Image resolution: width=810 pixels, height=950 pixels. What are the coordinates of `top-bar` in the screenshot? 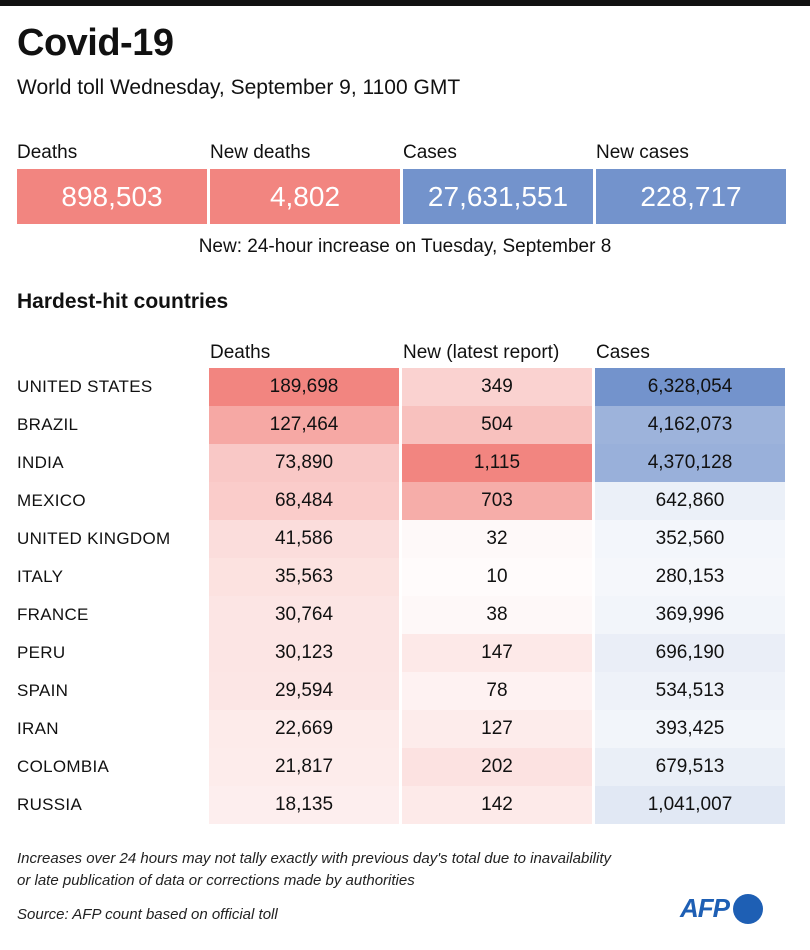 It's located at (405, 3).